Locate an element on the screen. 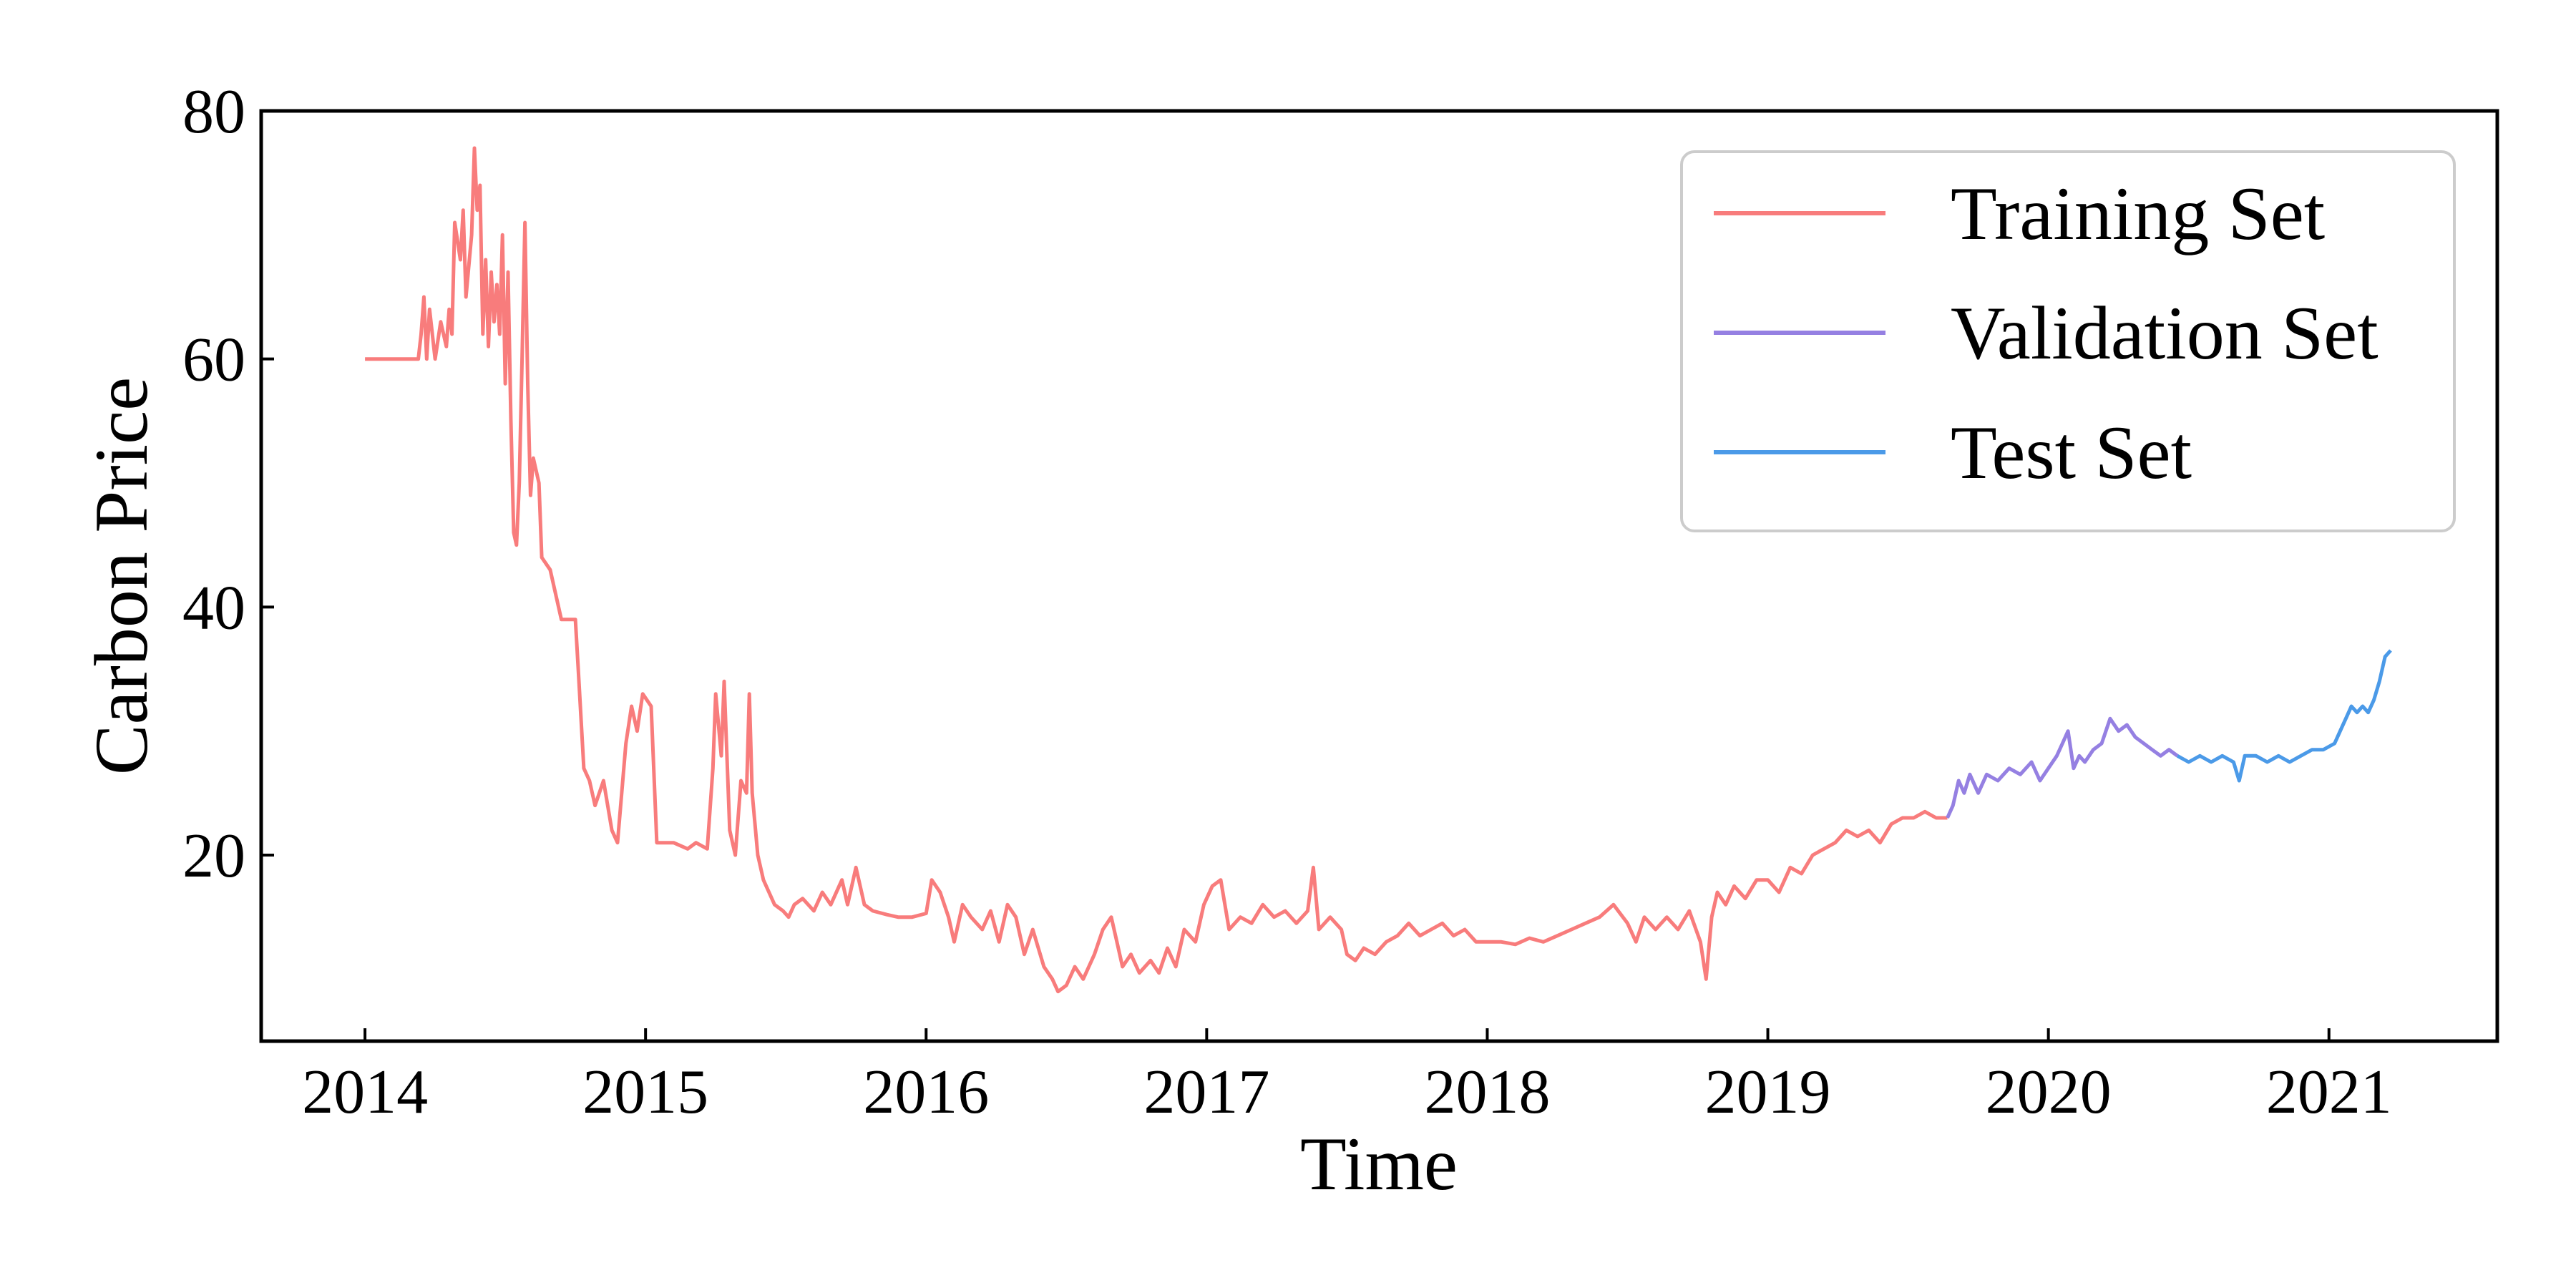 The height and width of the screenshot is (1288, 2576). x-tick-label-2020: 2020 is located at coordinates (2049, 1092).